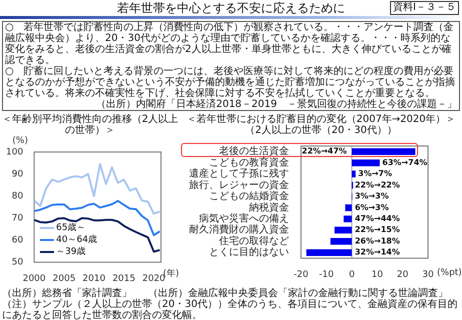 The width and height of the screenshot is (462, 320). What do you see at coordinates (90, 125) in the screenshot?
I see `chart-title: ＜年齢別平均消費性向の推移（2人以上の世帯）＞` at bounding box center [90, 125].